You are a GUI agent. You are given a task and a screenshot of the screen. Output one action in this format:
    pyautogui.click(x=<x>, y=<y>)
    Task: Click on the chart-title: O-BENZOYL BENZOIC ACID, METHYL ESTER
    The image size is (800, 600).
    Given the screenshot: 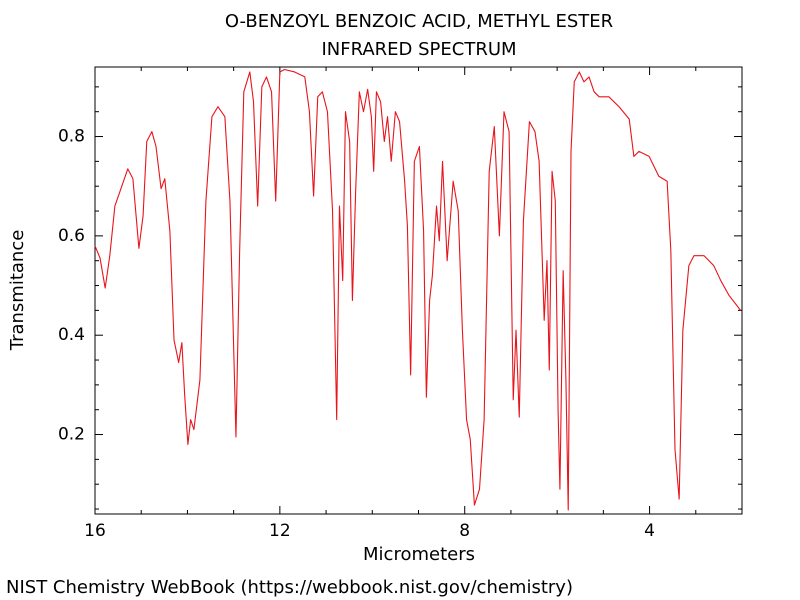 What is the action you would take?
    pyautogui.click(x=419, y=21)
    